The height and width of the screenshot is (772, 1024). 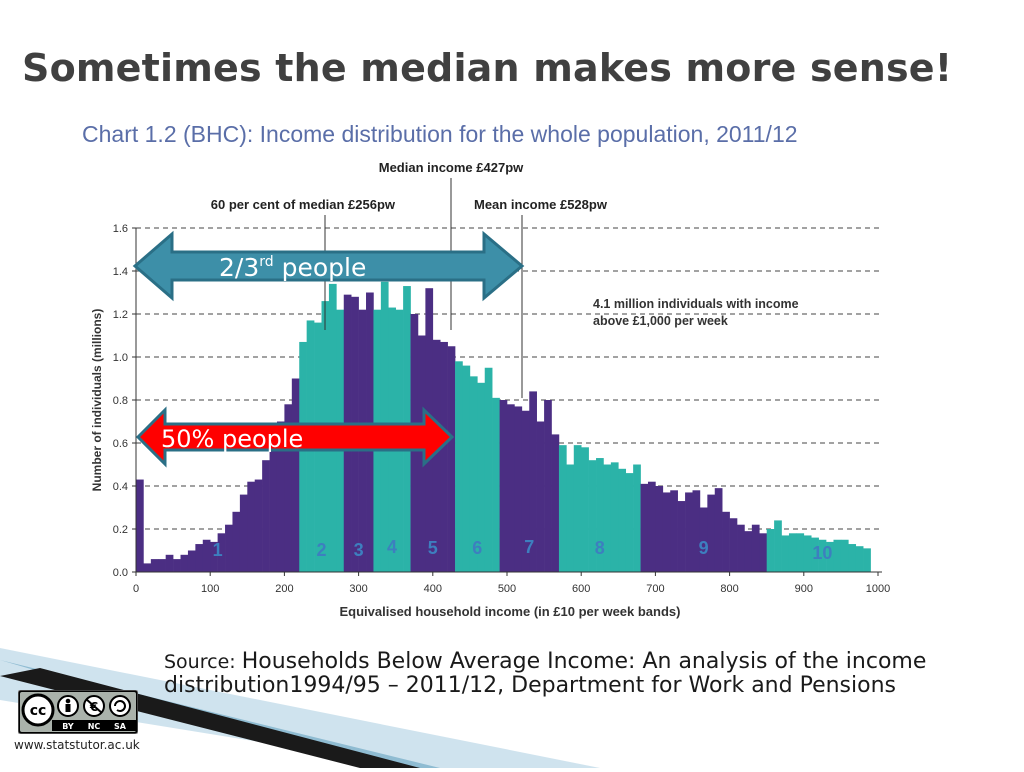 What do you see at coordinates (203, 662) in the screenshot?
I see `source-lead: Source:` at bounding box center [203, 662].